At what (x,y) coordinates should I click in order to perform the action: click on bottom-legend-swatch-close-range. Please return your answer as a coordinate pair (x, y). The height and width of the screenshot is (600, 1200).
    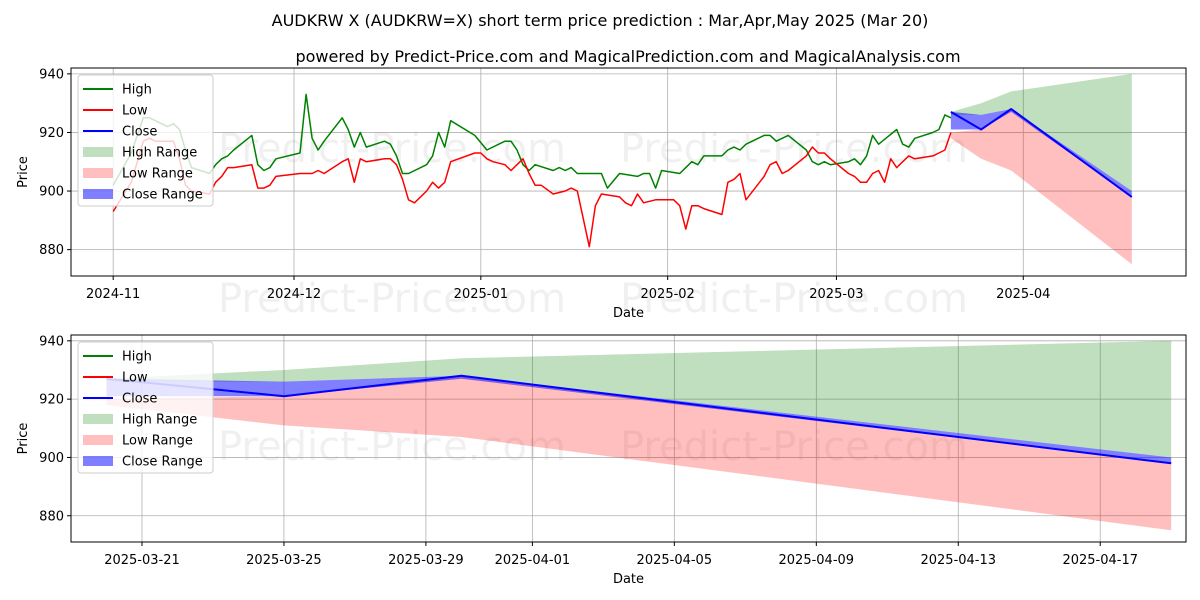
    Looking at the image, I should click on (98, 461).